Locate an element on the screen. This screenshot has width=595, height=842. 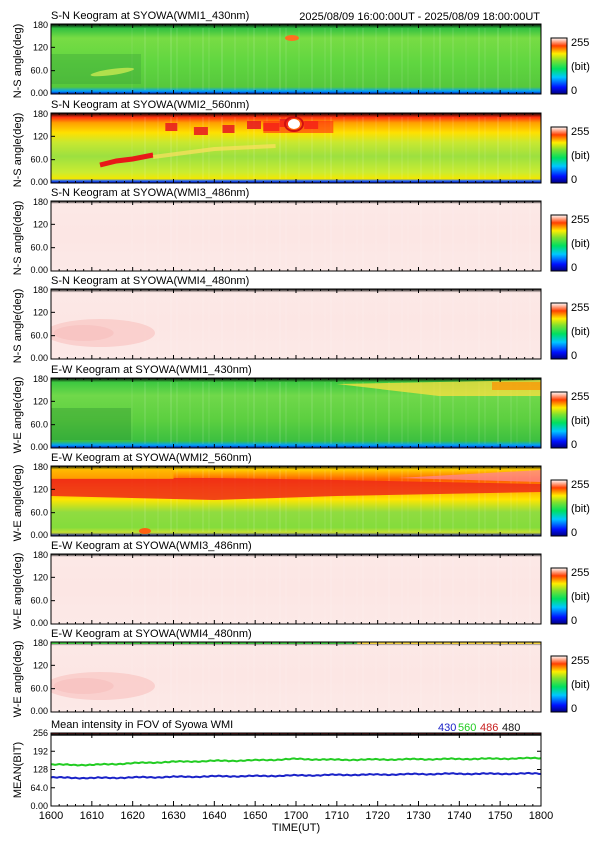
xtick-label: 1800 is located at coordinates (541, 816).